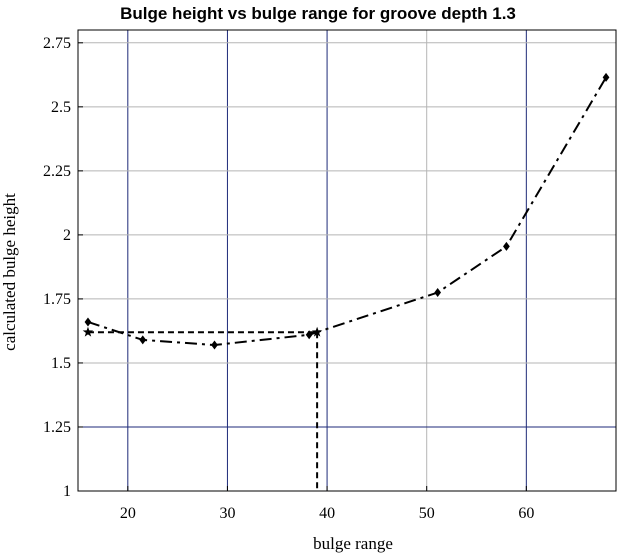 The height and width of the screenshot is (554, 624). What do you see at coordinates (57, 43) in the screenshot?
I see `y-tick-label: 2.75` at bounding box center [57, 43].